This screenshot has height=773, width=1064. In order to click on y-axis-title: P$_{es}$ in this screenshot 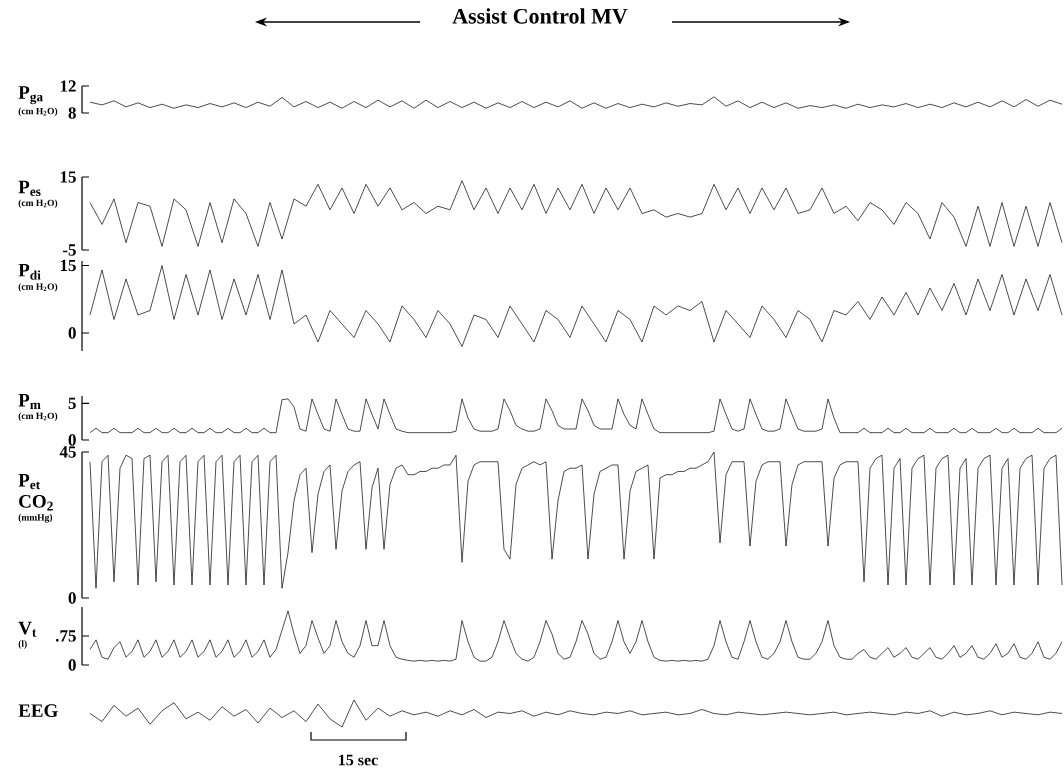, I will do `click(29, 188)`.